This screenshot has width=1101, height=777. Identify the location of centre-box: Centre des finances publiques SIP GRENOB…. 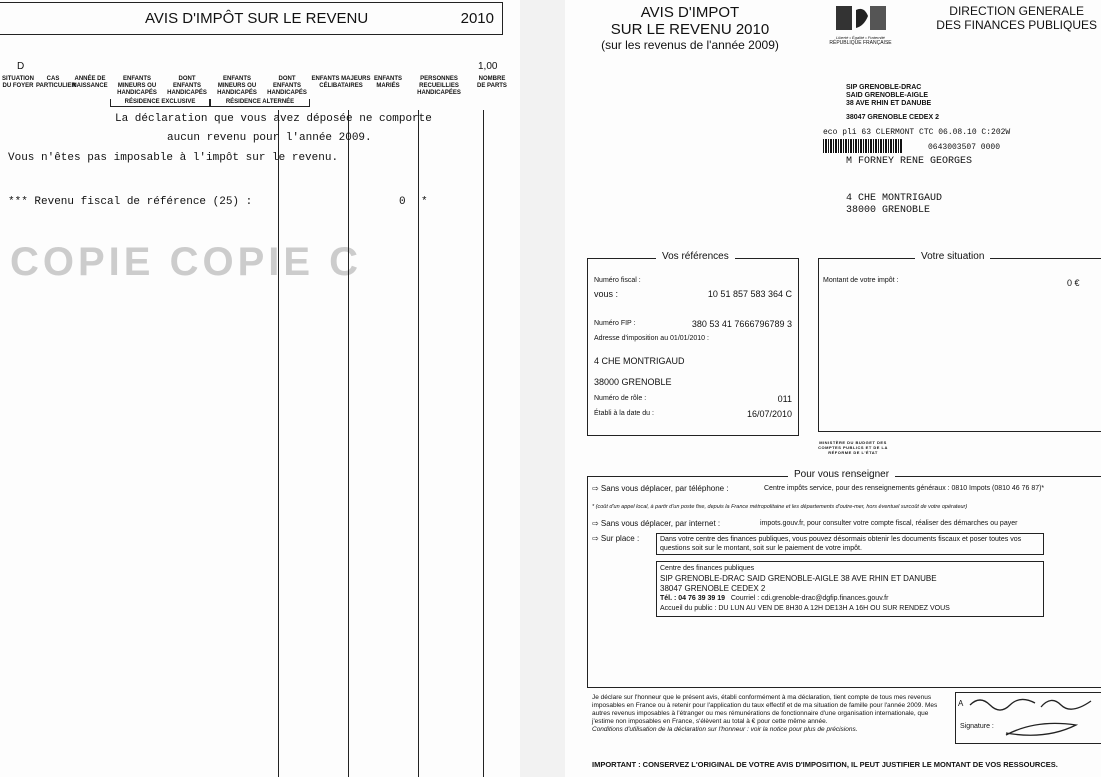
(850, 589).